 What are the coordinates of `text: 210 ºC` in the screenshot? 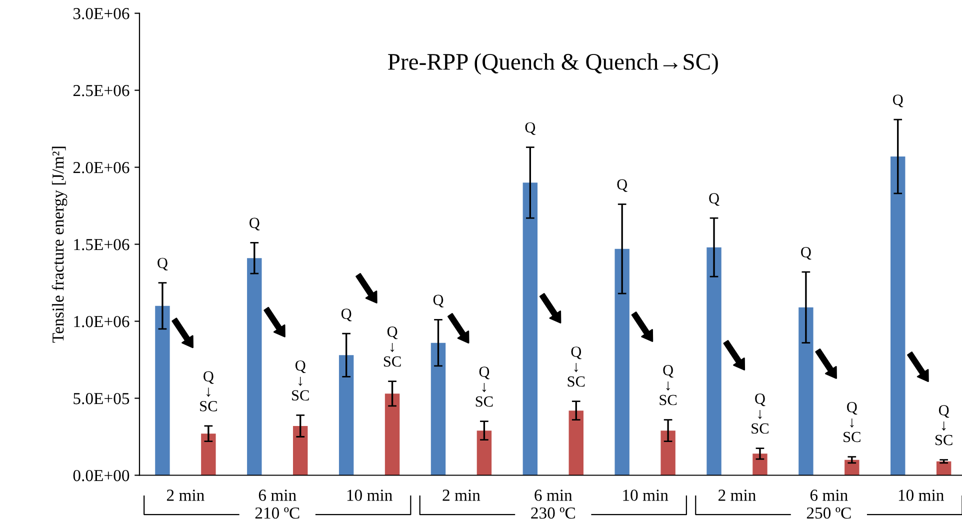 It's located at (277, 513).